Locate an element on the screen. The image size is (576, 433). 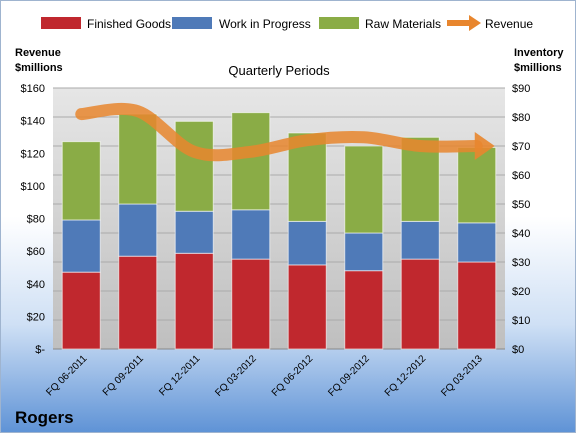
legend-label-finished-goods: Finished Goods is located at coordinates (129, 24).